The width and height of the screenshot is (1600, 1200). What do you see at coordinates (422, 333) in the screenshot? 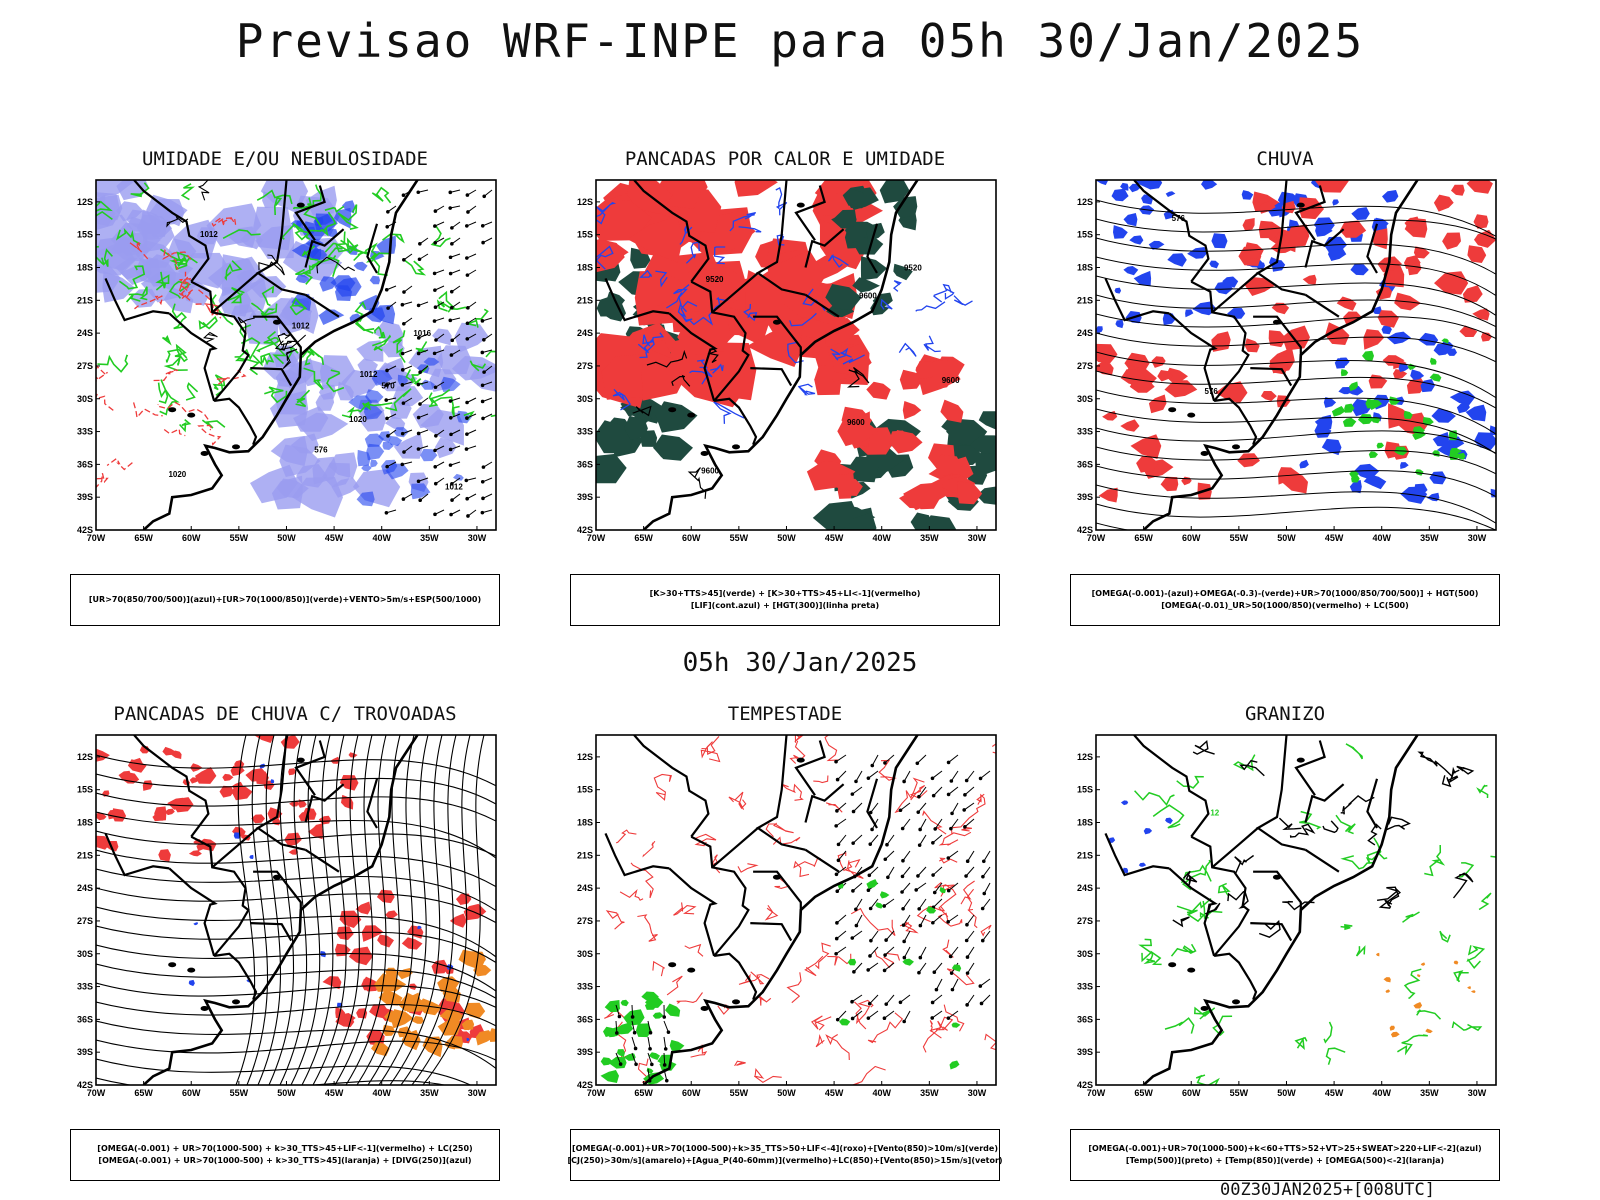
I see `contour-label: 1016` at bounding box center [422, 333].